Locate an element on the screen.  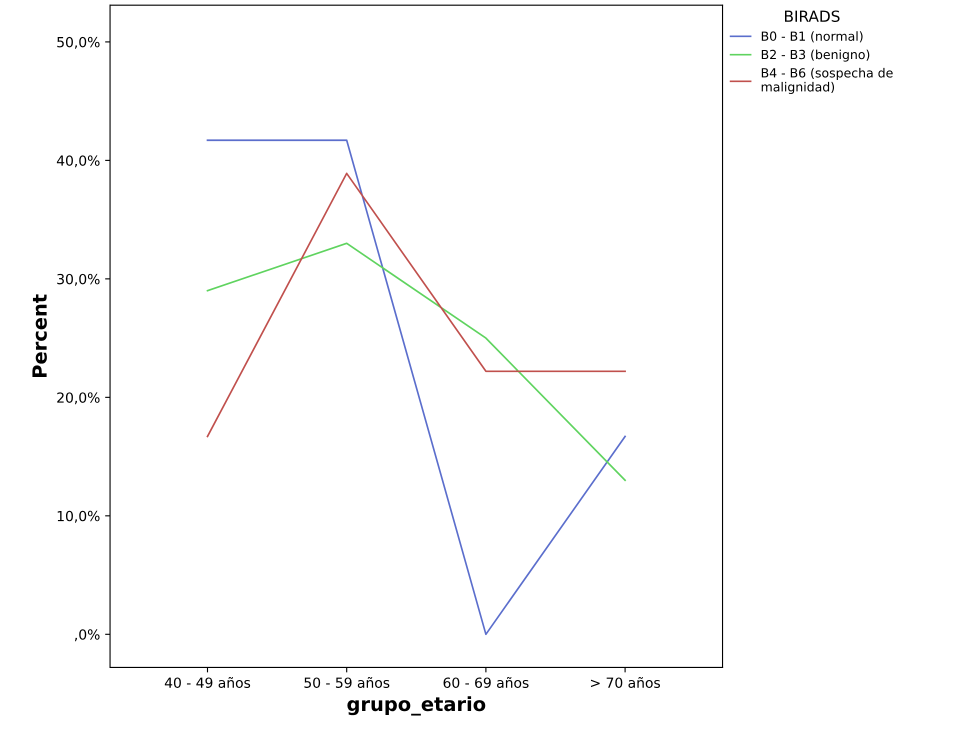
x-tick-label: 60 - 69 años is located at coordinates (486, 682).